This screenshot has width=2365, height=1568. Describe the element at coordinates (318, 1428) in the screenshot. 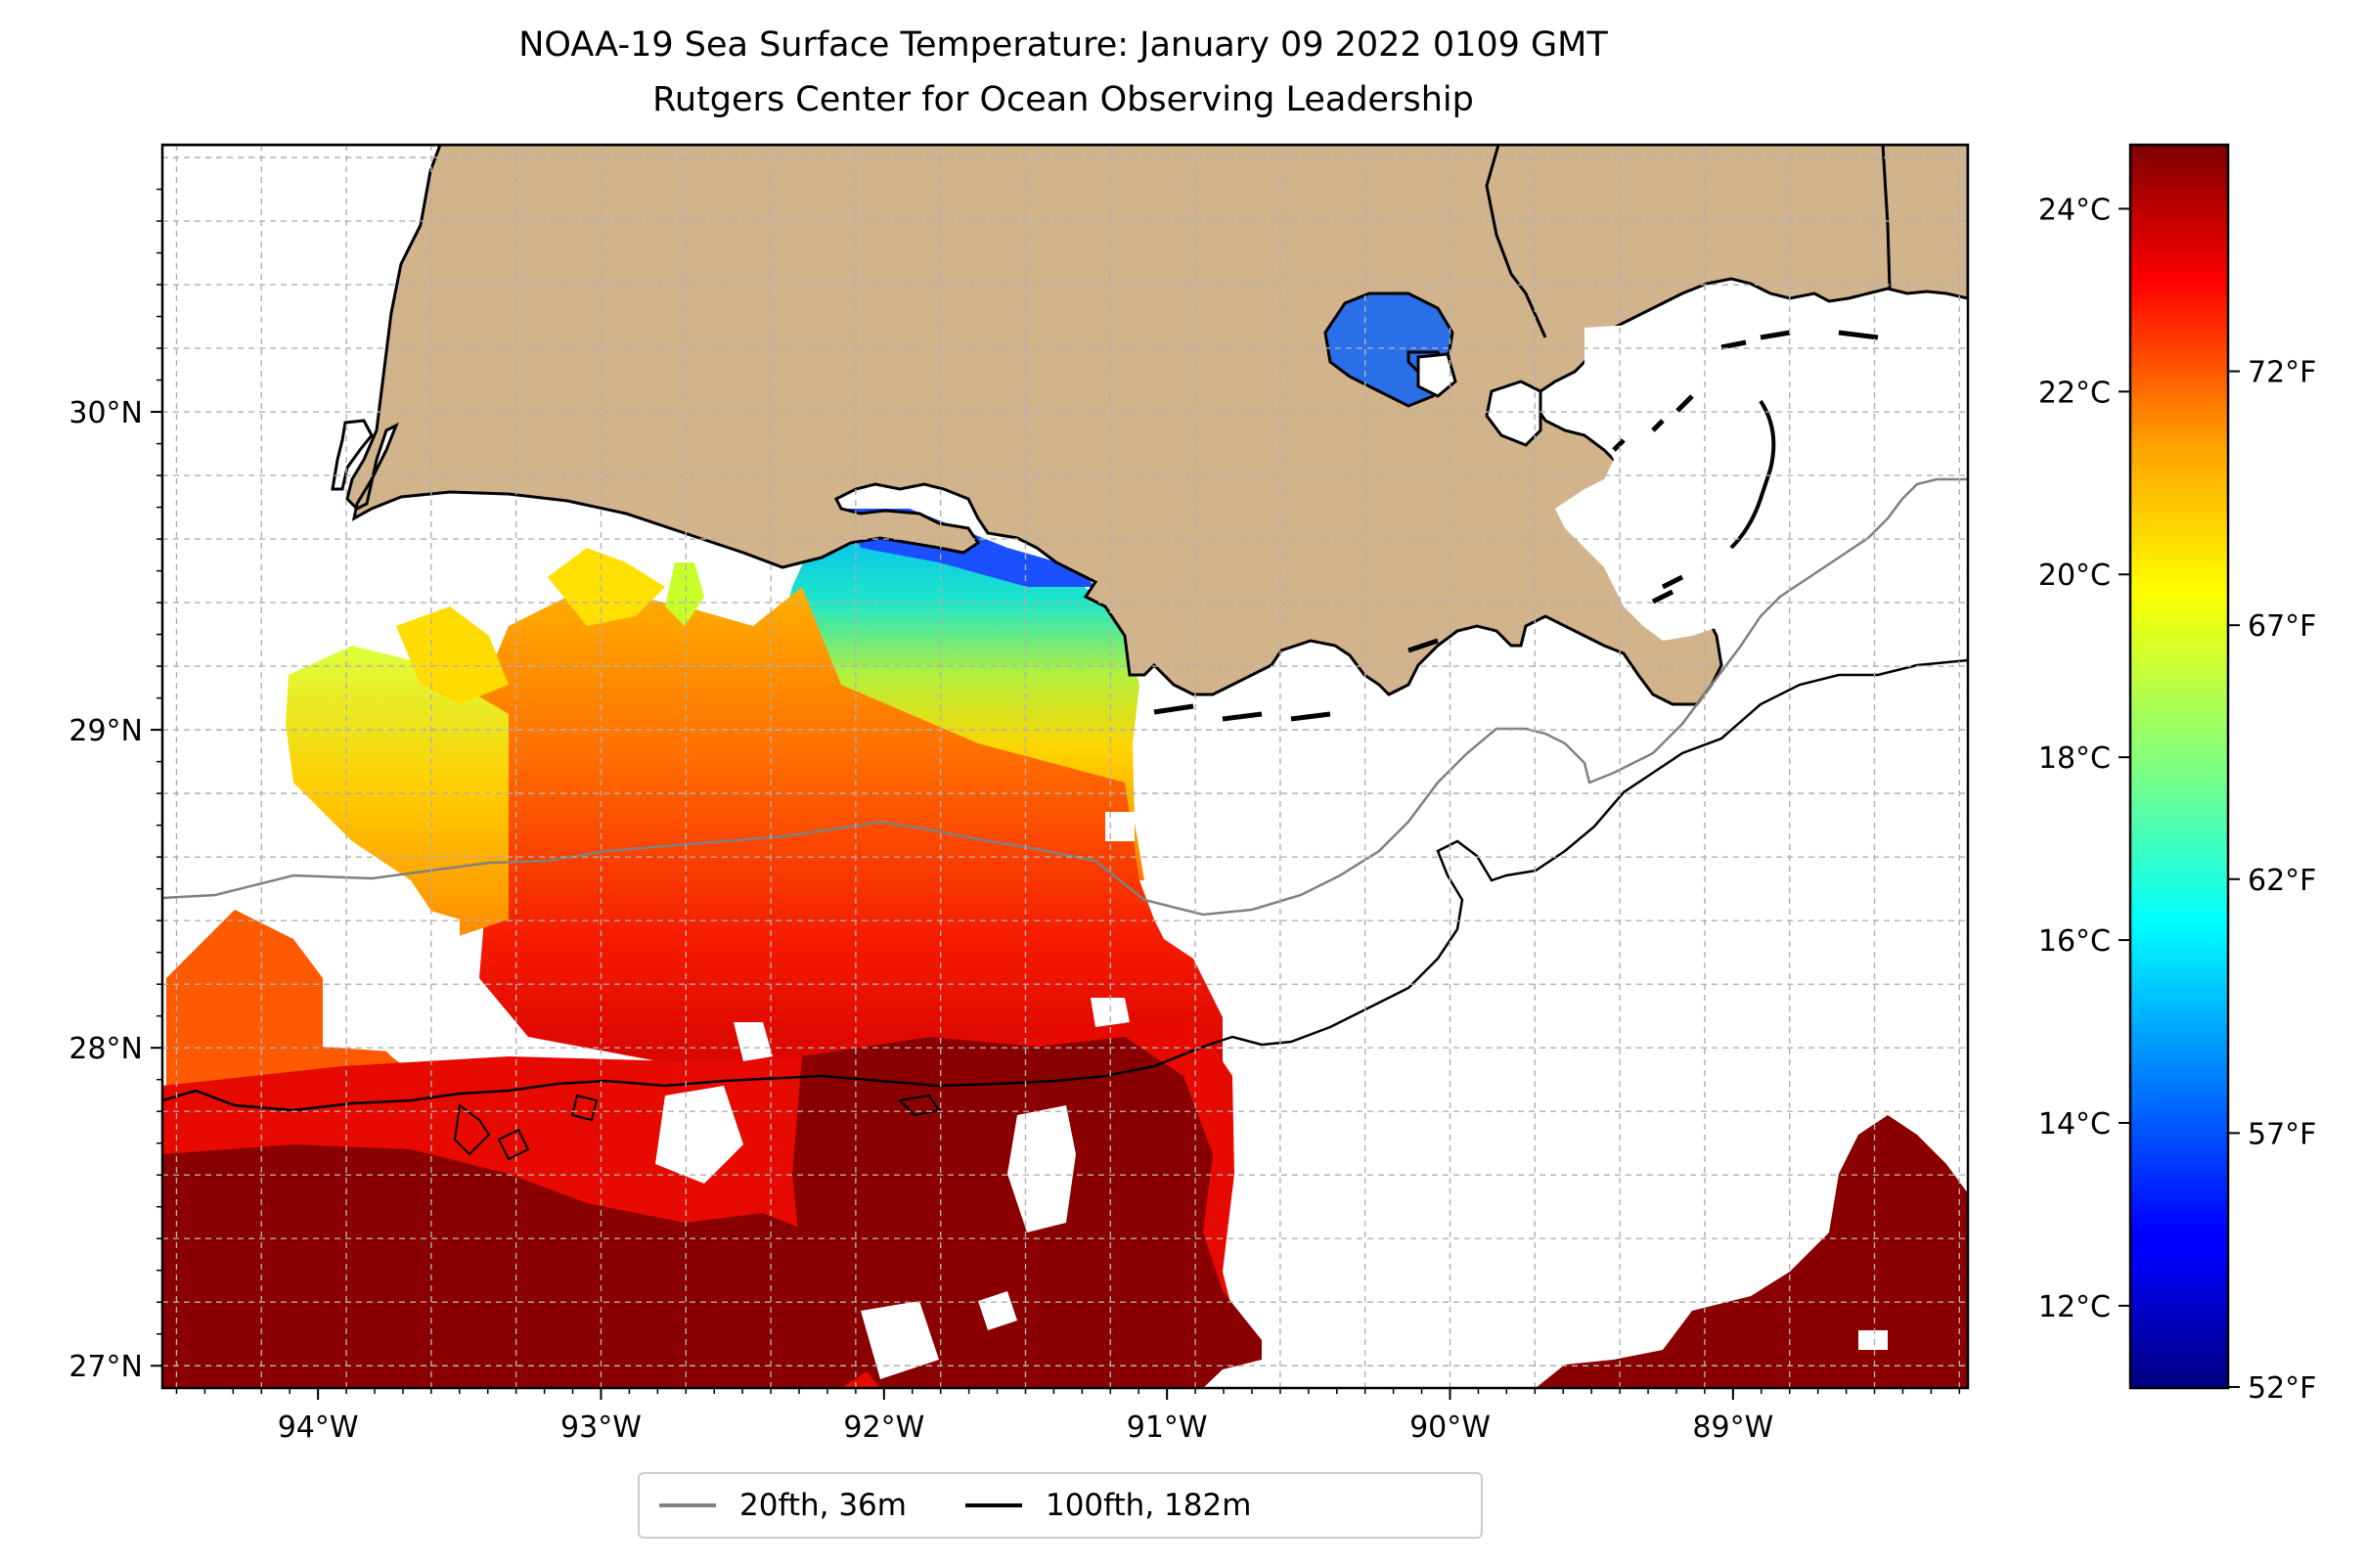

I see `x-tick-label: 94°W` at that location.